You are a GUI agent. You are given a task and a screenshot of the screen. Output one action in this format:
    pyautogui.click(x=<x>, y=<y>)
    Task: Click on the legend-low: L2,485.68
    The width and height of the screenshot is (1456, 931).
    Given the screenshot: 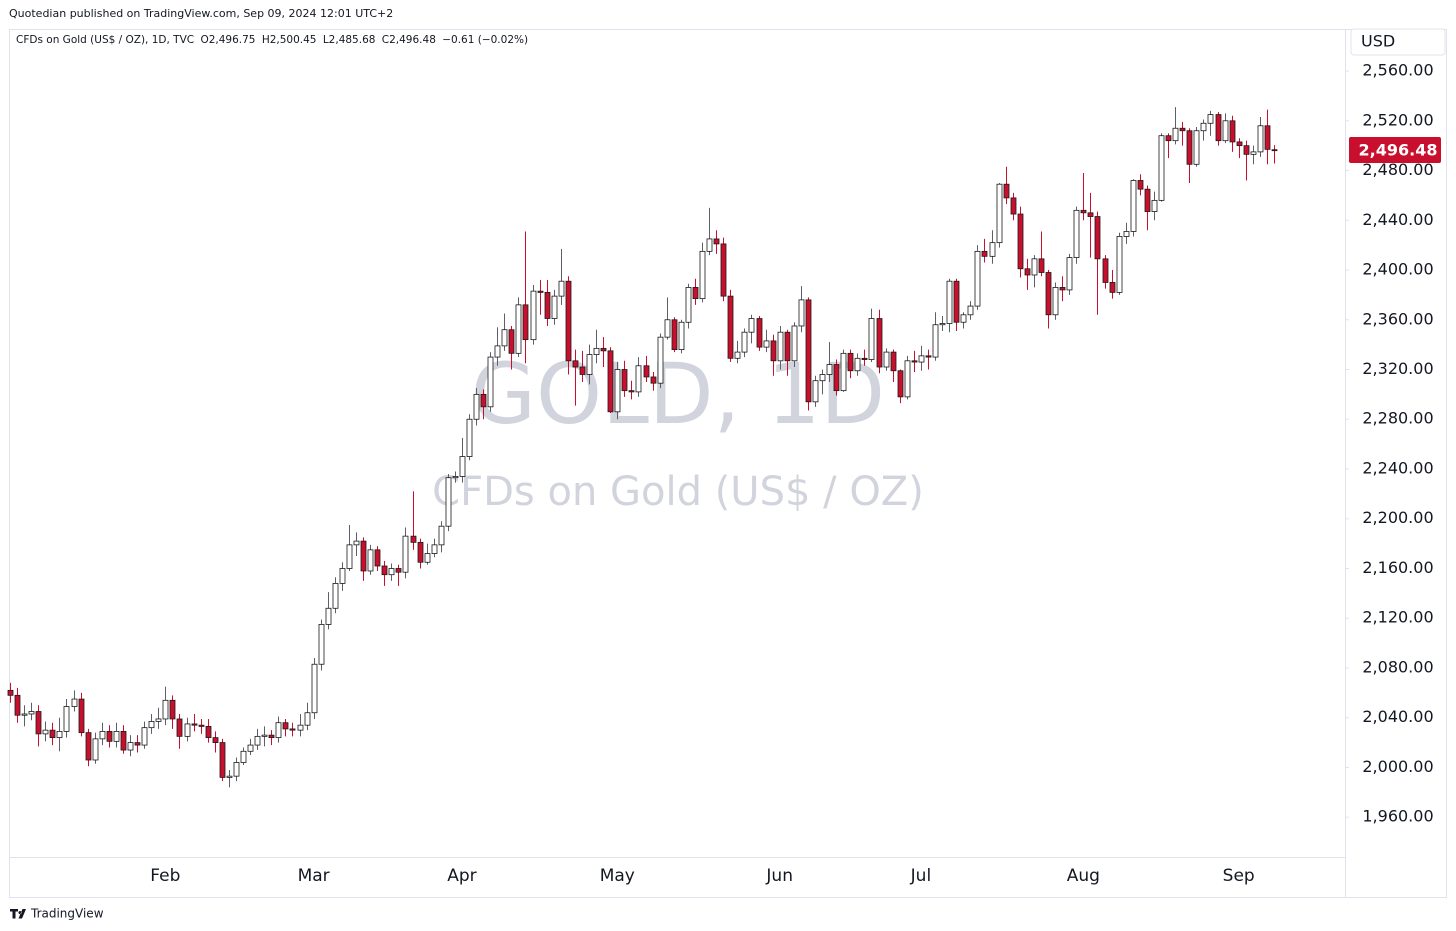 What is the action you would take?
    pyautogui.click(x=349, y=40)
    